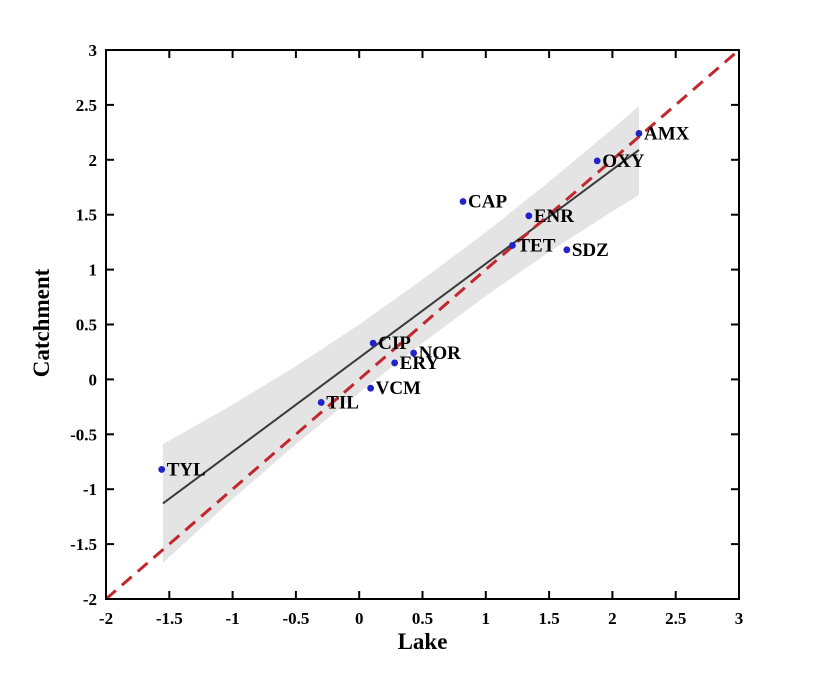  Describe the element at coordinates (675, 618) in the screenshot. I see `x-tick-label: 2.5` at that location.